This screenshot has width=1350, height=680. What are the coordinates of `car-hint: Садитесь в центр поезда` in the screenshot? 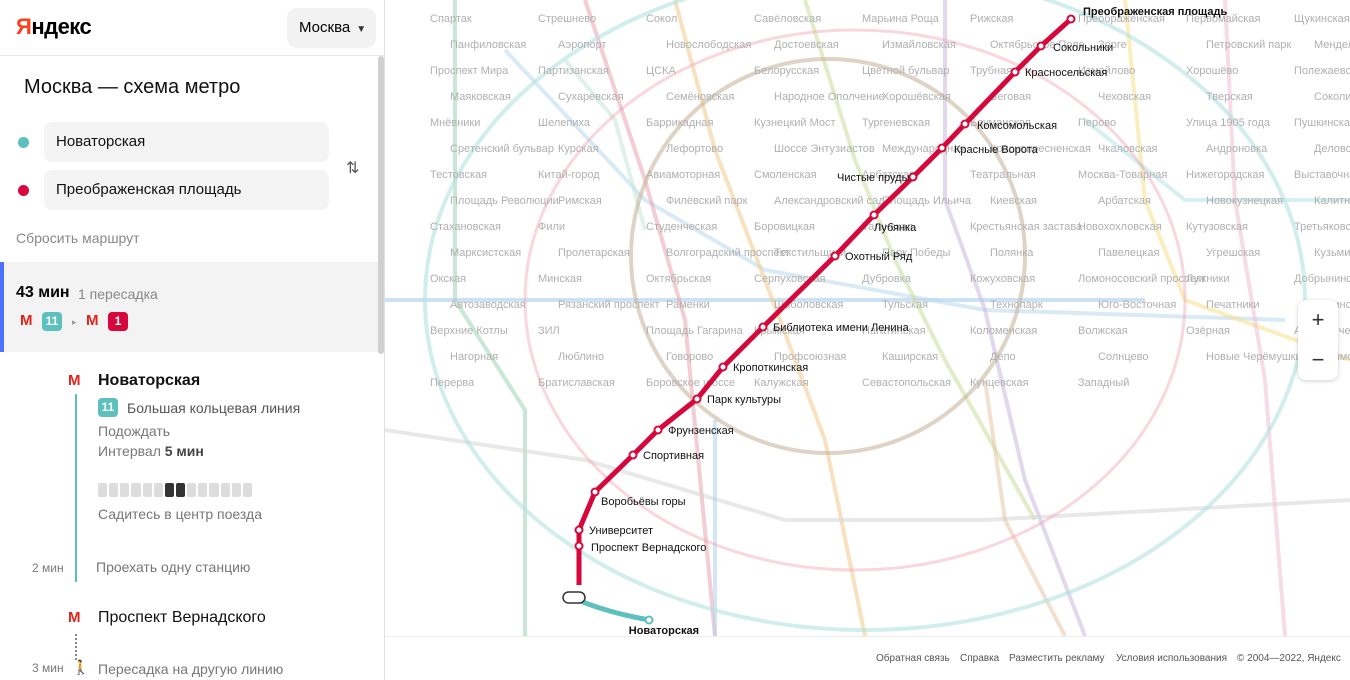 It's located at (180, 514).